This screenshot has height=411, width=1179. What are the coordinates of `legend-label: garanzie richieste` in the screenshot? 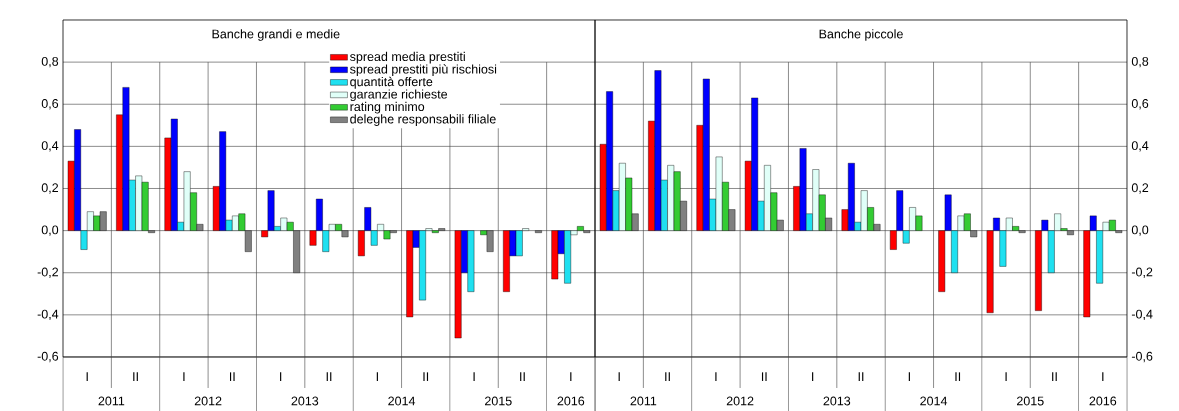 It's located at (399, 95).